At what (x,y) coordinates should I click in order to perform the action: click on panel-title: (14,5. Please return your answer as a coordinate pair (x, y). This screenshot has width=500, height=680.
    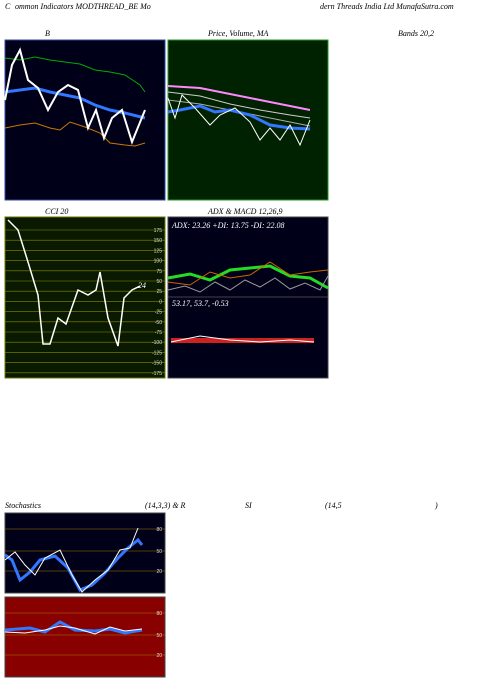
    Looking at the image, I should click on (333, 505).